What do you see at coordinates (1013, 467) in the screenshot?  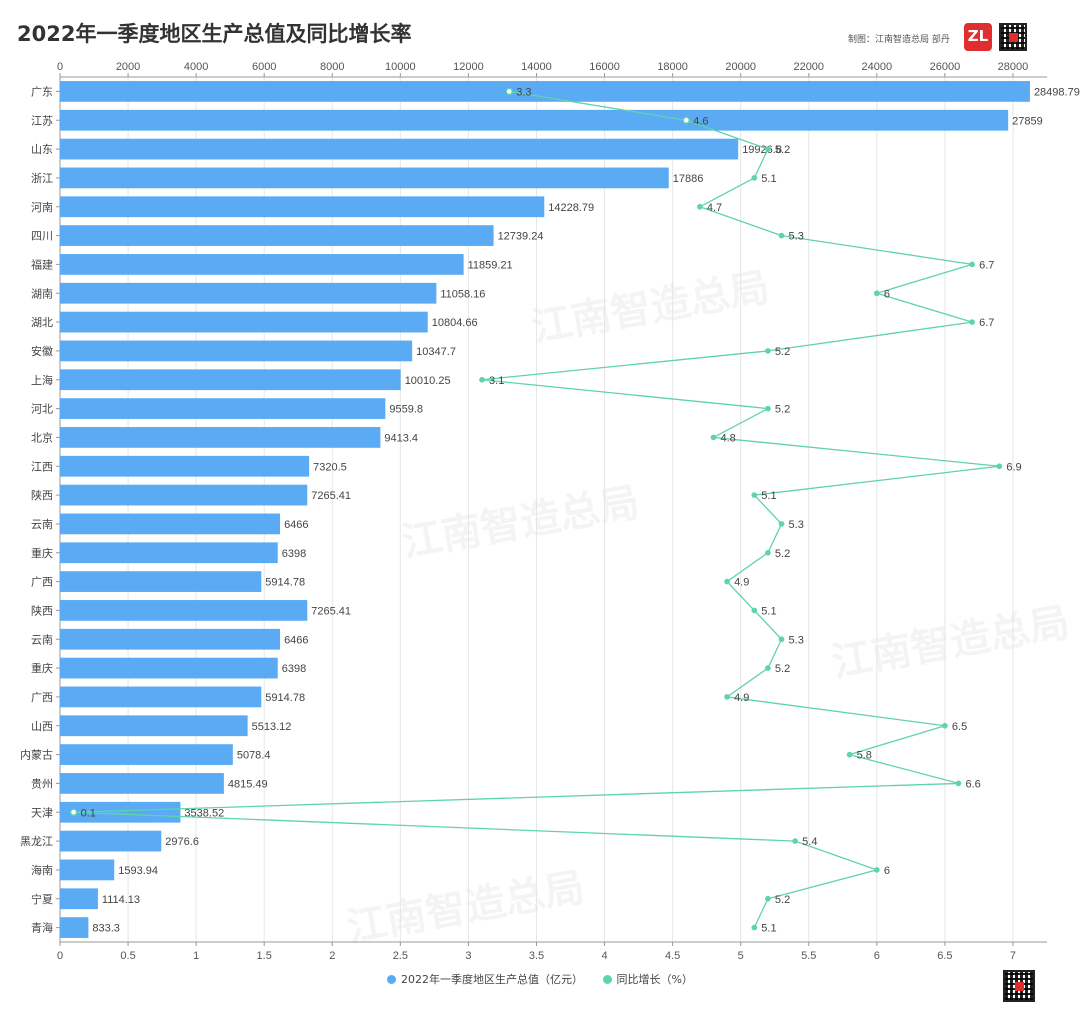 I see `growth-value-label: 6.9` at bounding box center [1013, 467].